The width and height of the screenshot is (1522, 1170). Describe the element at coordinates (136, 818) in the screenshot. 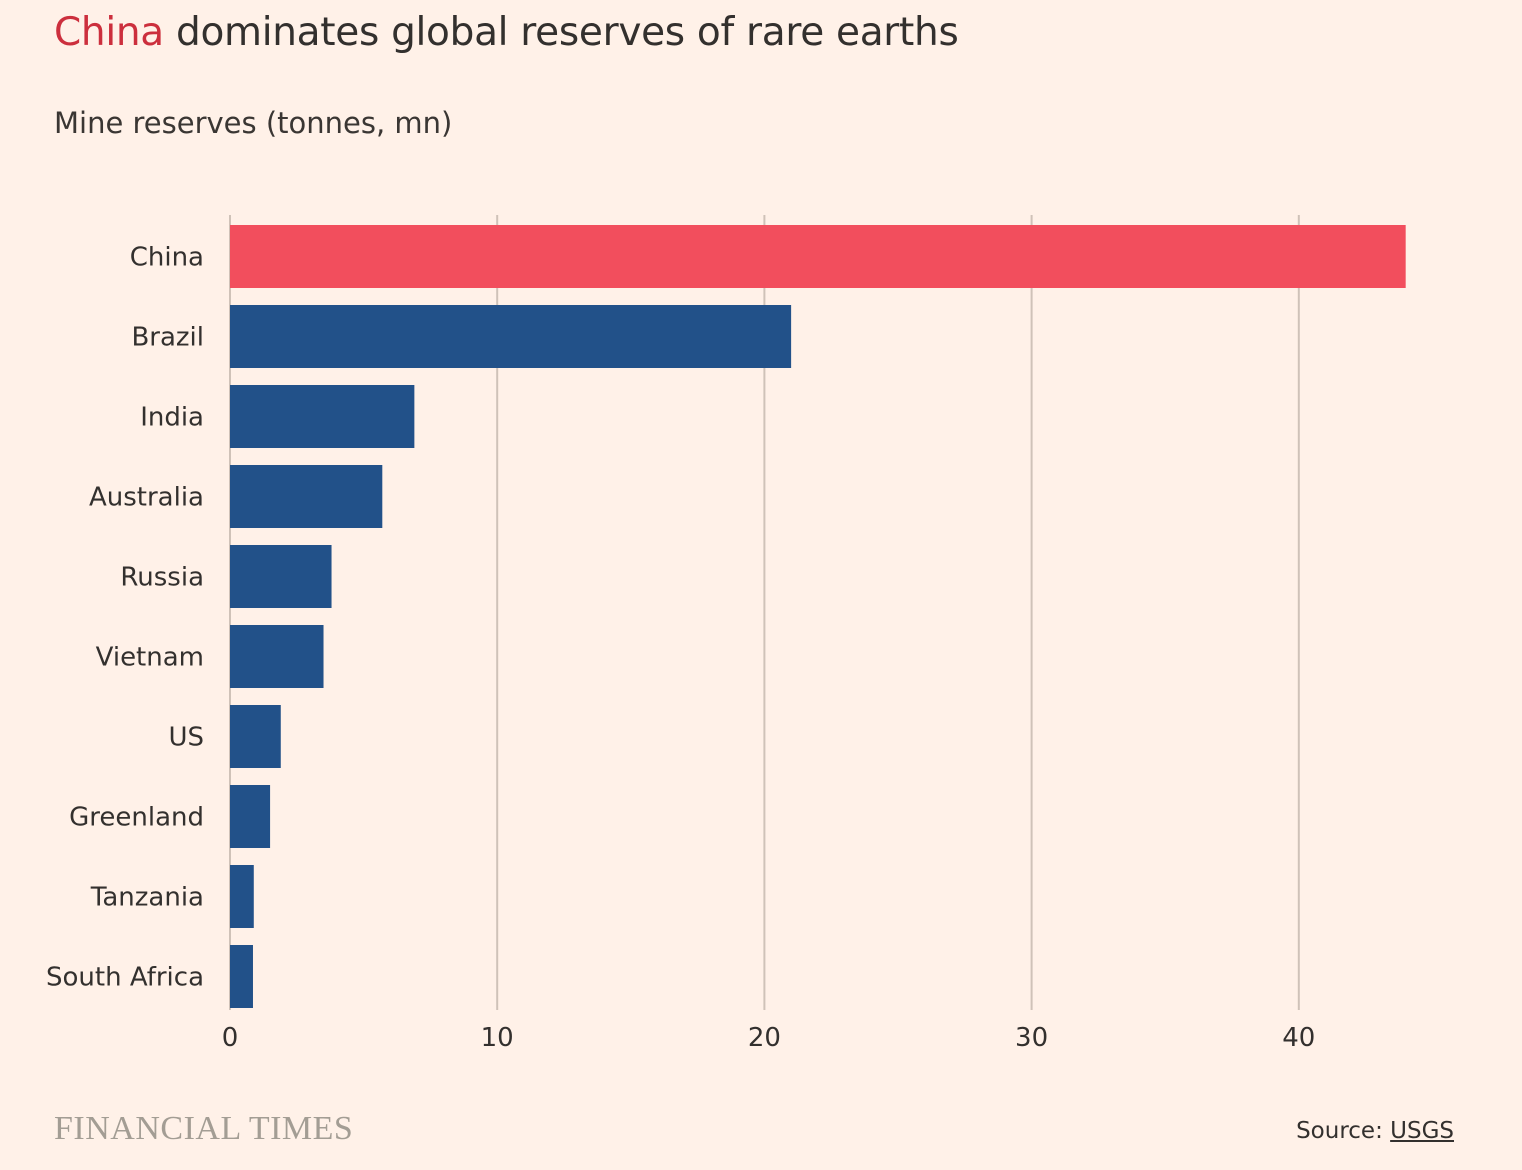

I see `category-label-greenland: Greenland` at that location.